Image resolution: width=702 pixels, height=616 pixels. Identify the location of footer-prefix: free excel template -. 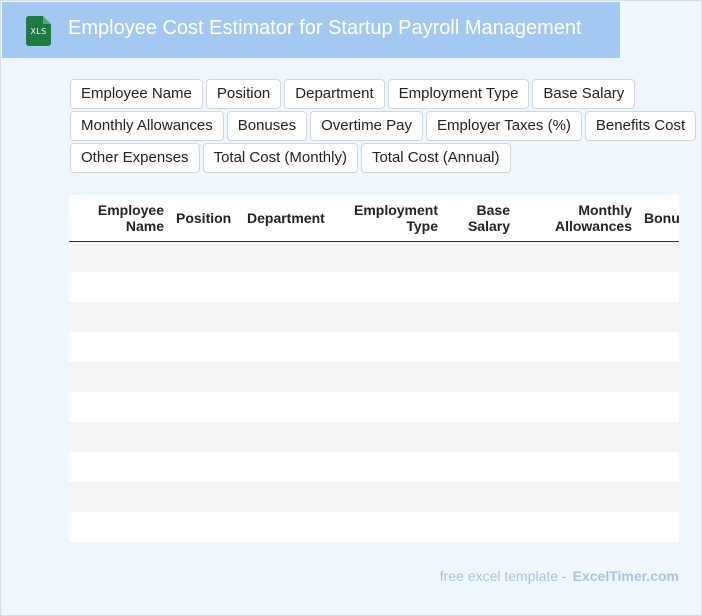
(503, 576).